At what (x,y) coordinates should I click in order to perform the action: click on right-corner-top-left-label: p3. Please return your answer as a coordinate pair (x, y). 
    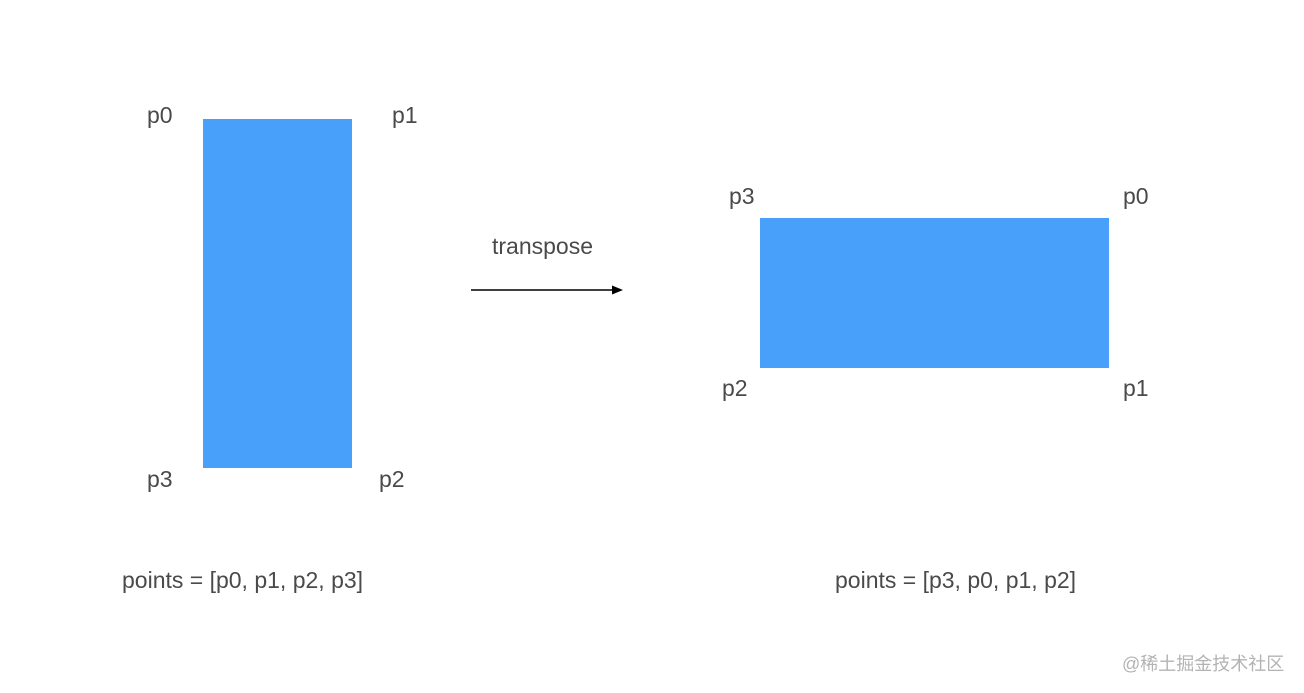
    Looking at the image, I should click on (742, 196).